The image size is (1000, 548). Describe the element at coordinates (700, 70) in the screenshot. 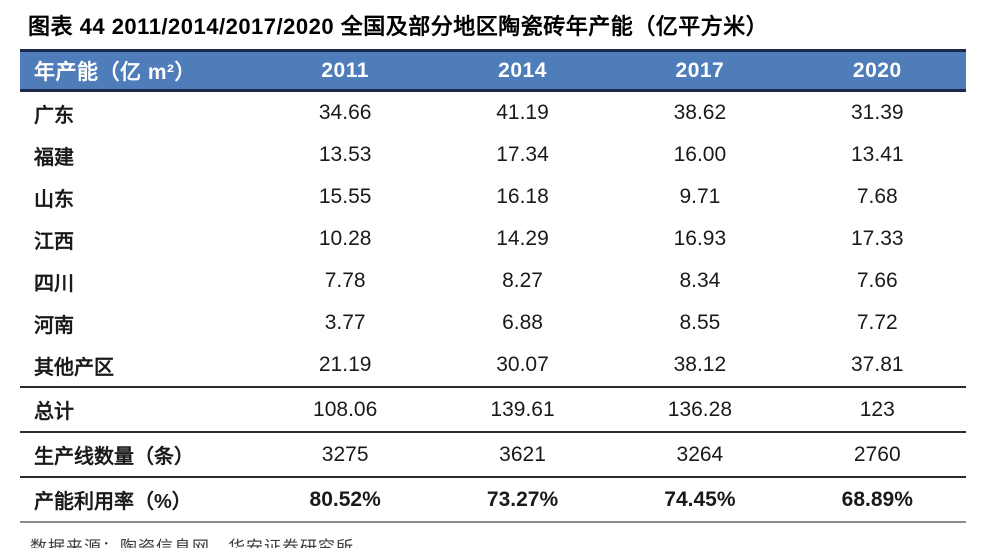

I see `header-year-2017: 2017` at that location.